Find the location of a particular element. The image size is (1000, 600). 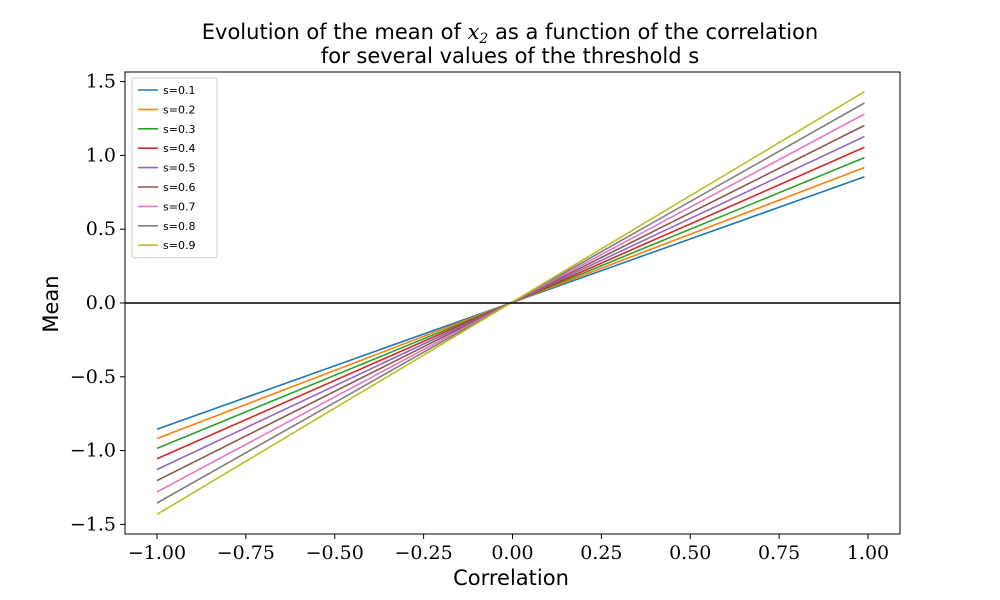

legend-label-9: s=0.9 is located at coordinates (179, 245).